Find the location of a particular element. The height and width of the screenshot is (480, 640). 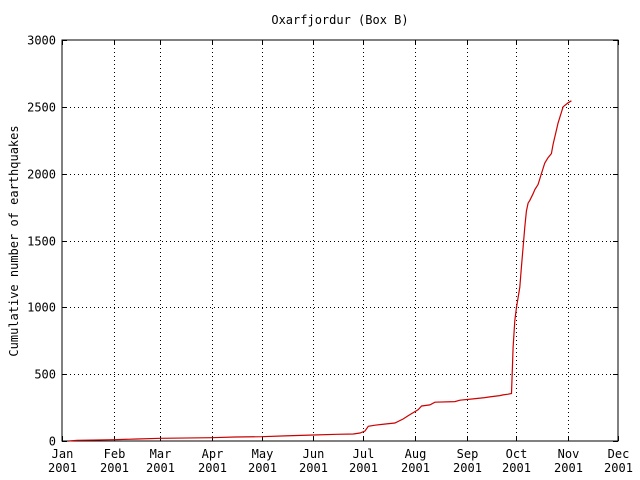

x-tick-label: Jun is located at coordinates (314, 454).